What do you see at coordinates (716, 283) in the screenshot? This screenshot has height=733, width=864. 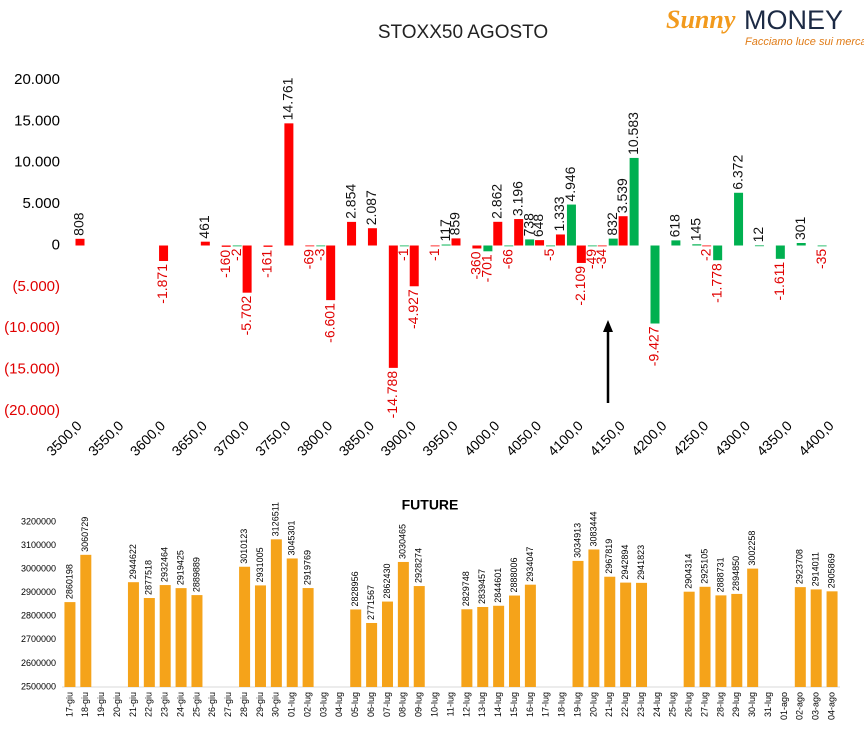 I see `data-label: -1.778` at bounding box center [716, 283].